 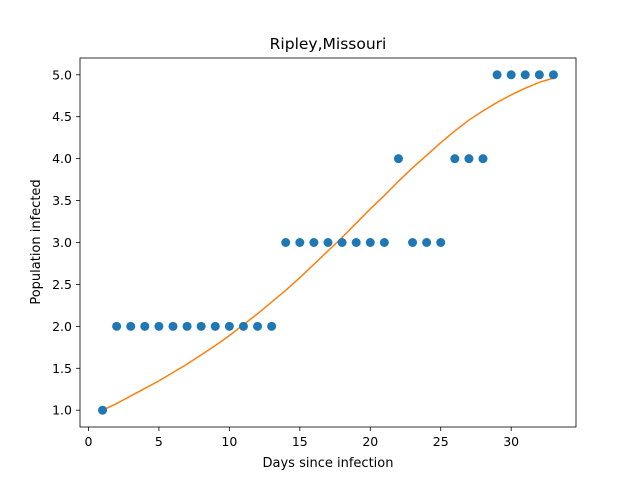 I want to click on x-tick-label: 25, so click(x=441, y=441).